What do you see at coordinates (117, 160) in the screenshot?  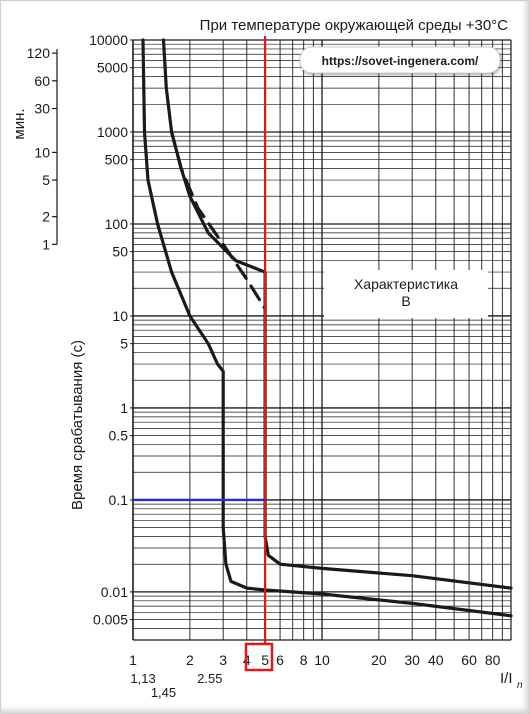 I see `y-tick-label: 500` at bounding box center [117, 160].